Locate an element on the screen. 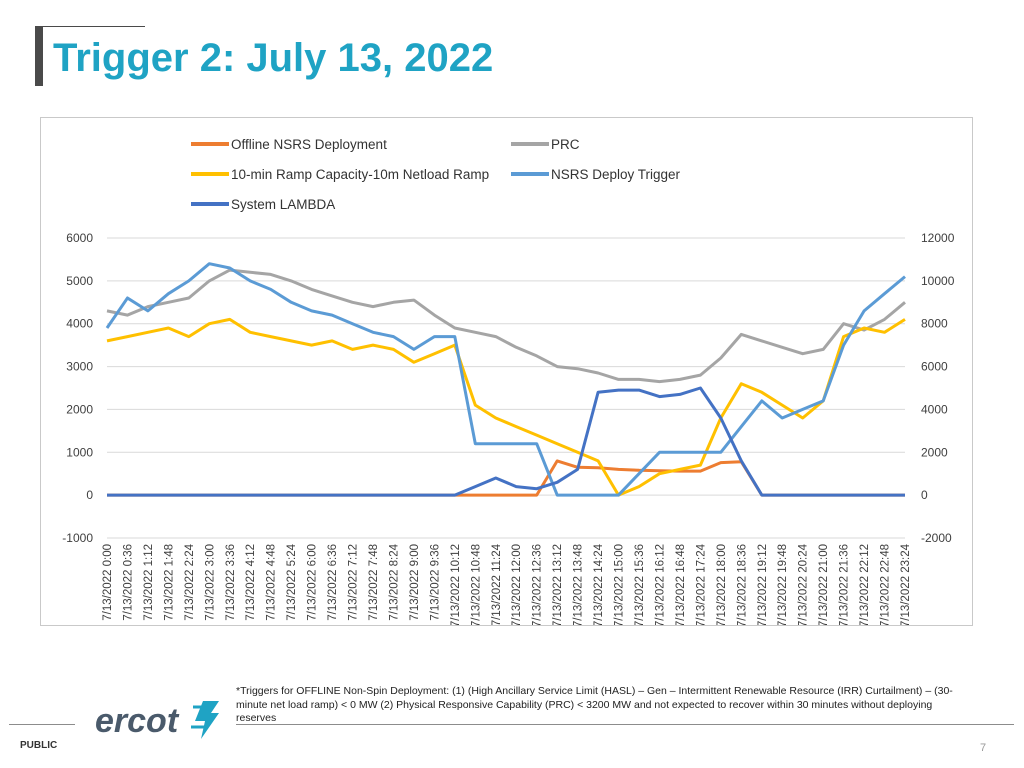  x-tick-label: 7/13/2022 21:36 is located at coordinates (845, 584).